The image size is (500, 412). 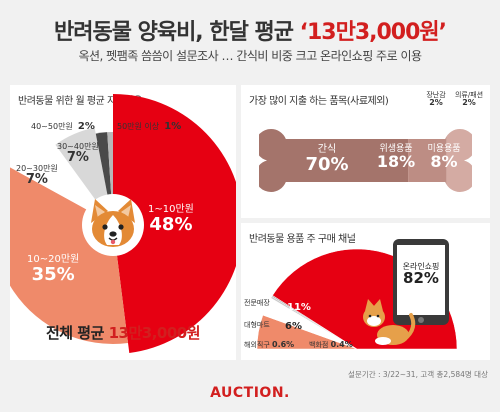 What do you see at coordinates (257, 345) in the screenshot?
I see `channel-name-overseas: 해외직구` at bounding box center [257, 345].